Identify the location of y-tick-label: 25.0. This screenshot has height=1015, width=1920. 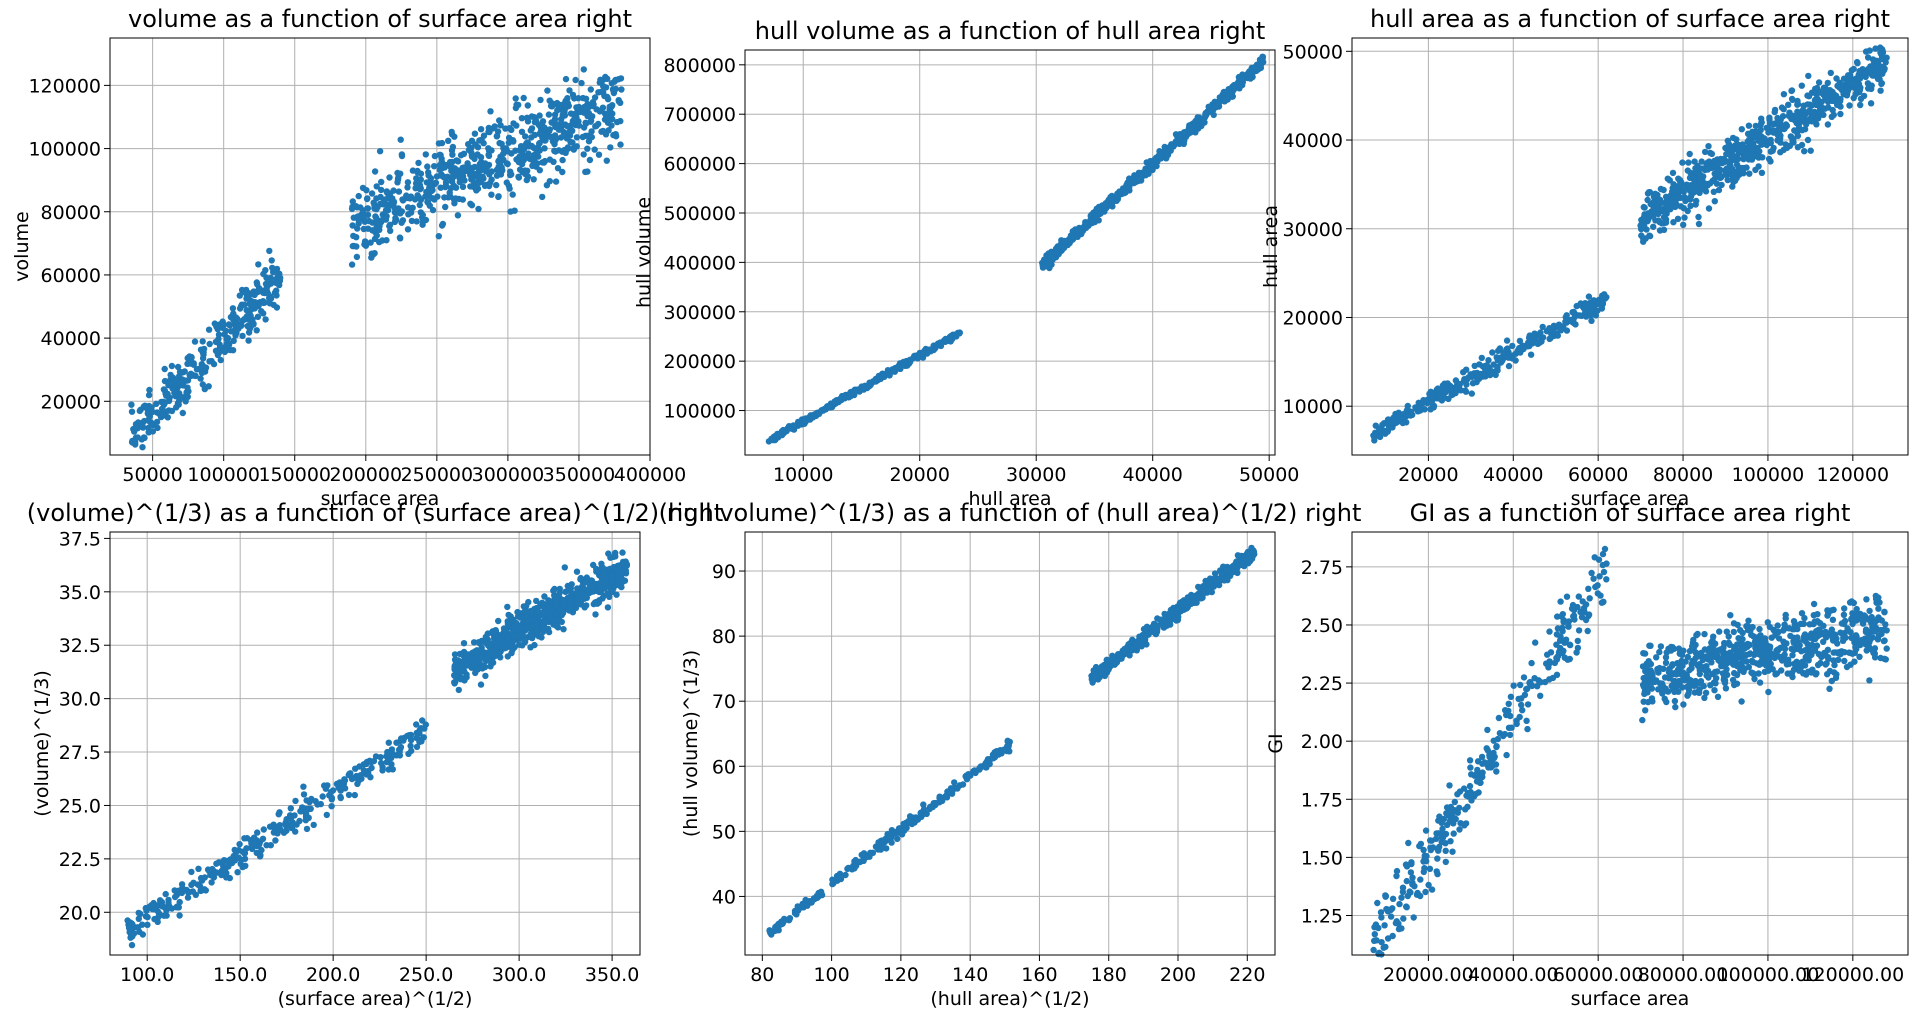
(80, 806).